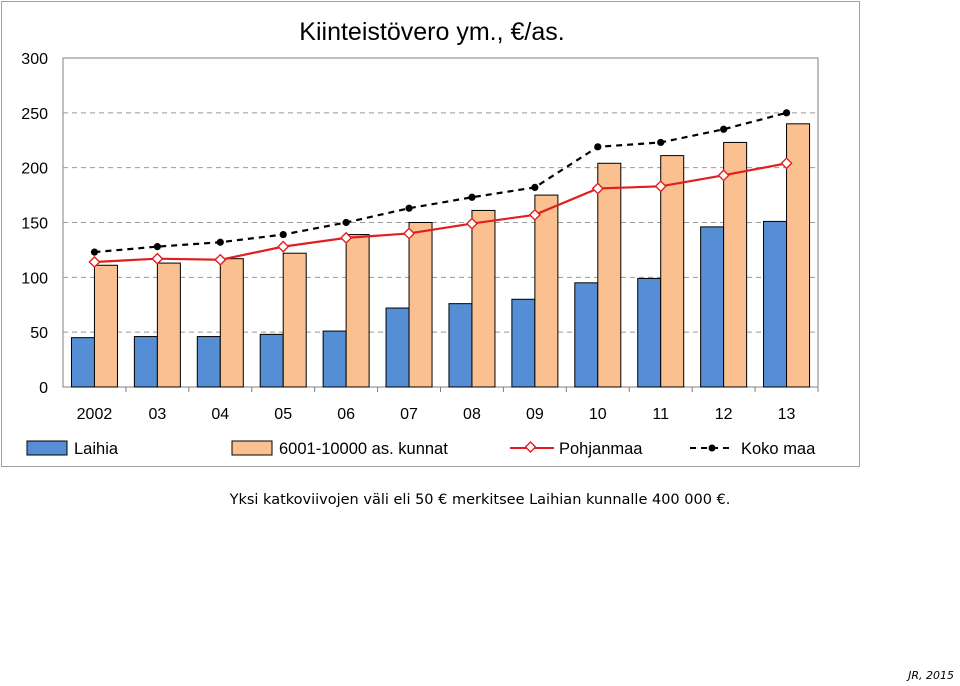  What do you see at coordinates (34, 169) in the screenshot?
I see `y-tick-label: 200` at bounding box center [34, 169].